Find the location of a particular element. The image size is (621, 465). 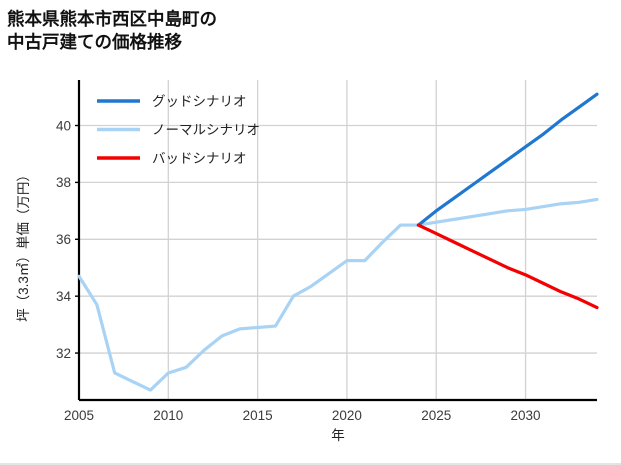

x-tick-label: 2020 is located at coordinates (347, 415).